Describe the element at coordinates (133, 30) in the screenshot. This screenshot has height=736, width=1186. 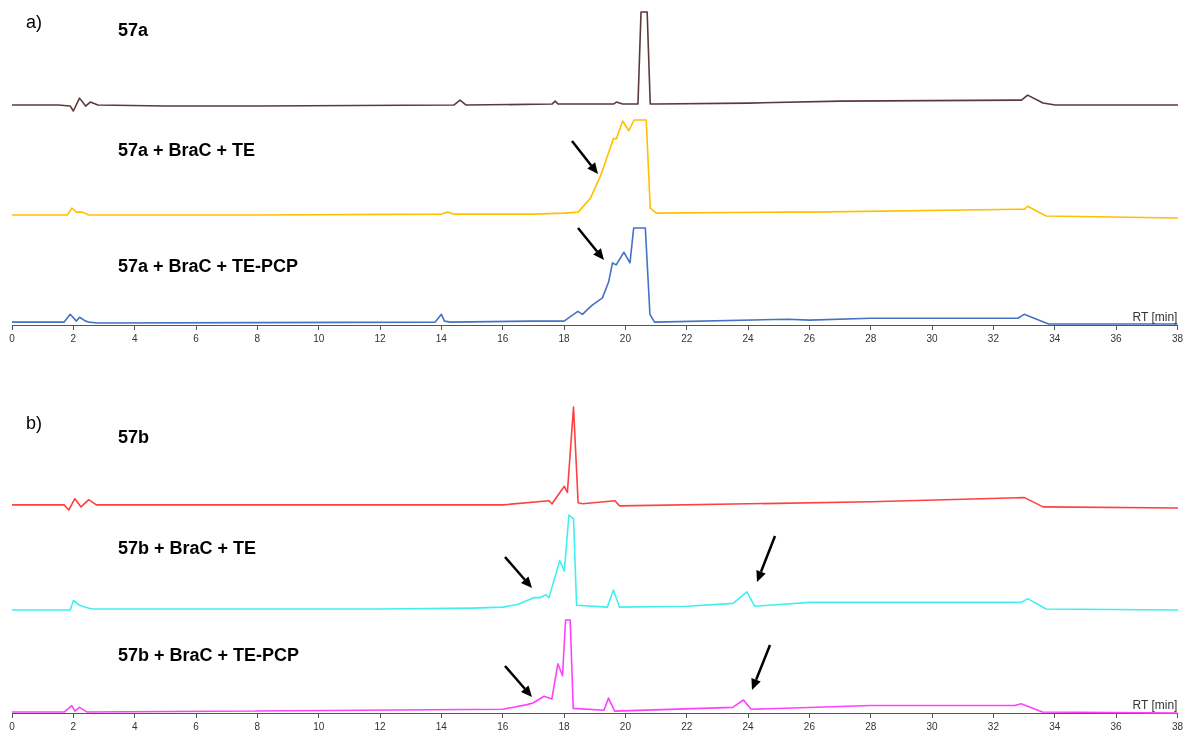
I see `chart-title: 57a` at that location.